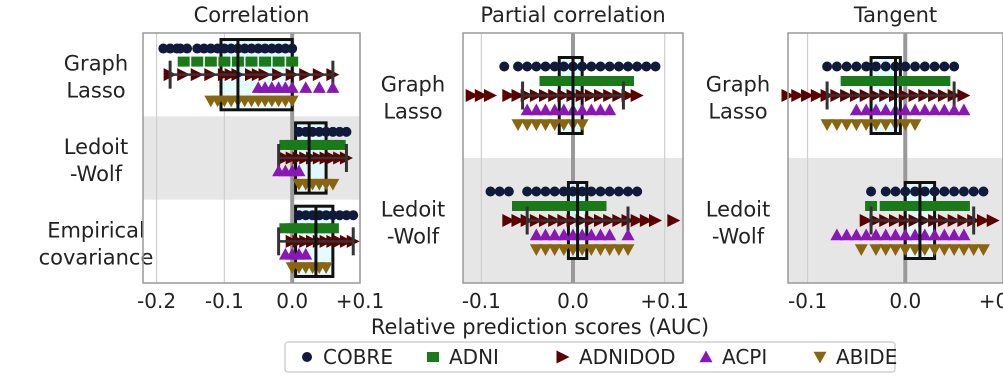  I want to click on legend-label: ADNIDOD, so click(627, 357).